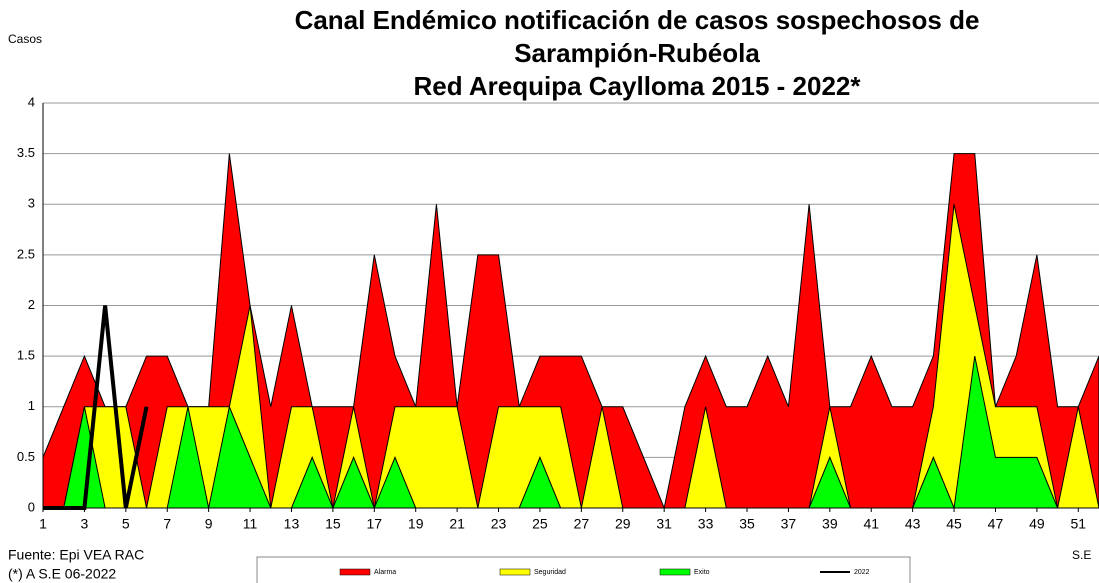 This screenshot has height=583, width=1099. What do you see at coordinates (789, 524) in the screenshot?
I see `x-tick-label: 37` at bounding box center [789, 524].